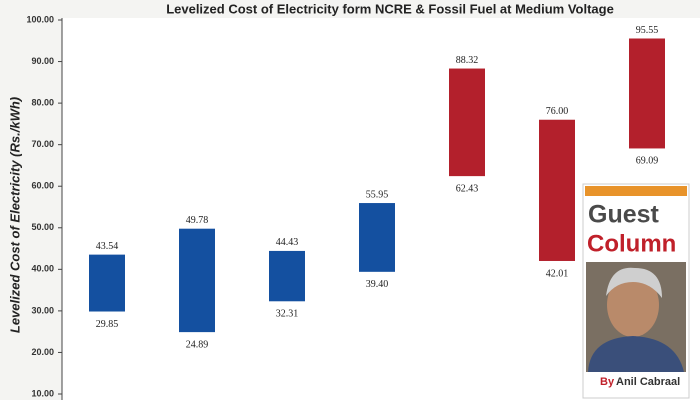 This screenshot has height=405, width=700. Describe the element at coordinates (197, 220) in the screenshot. I see `value-label: 49.78` at that location.